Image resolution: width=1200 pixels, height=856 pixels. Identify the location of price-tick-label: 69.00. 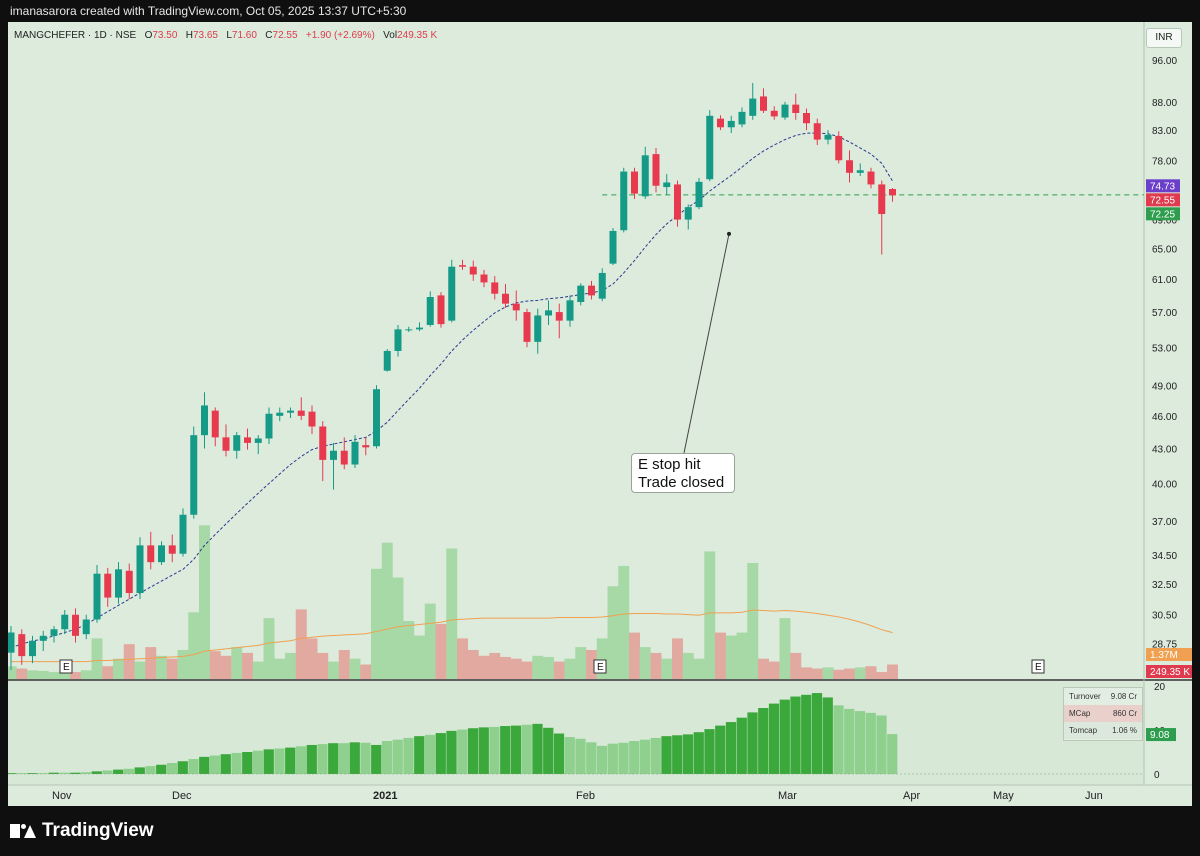
(1164, 221).